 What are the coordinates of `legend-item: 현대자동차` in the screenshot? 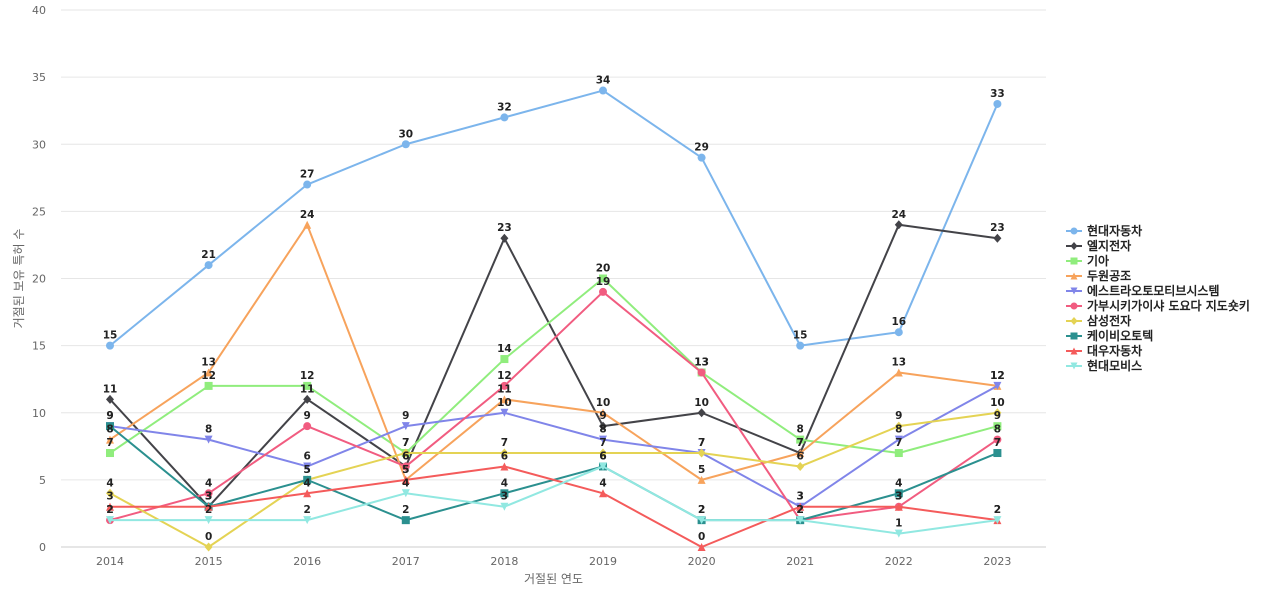 It's located at (1104, 230).